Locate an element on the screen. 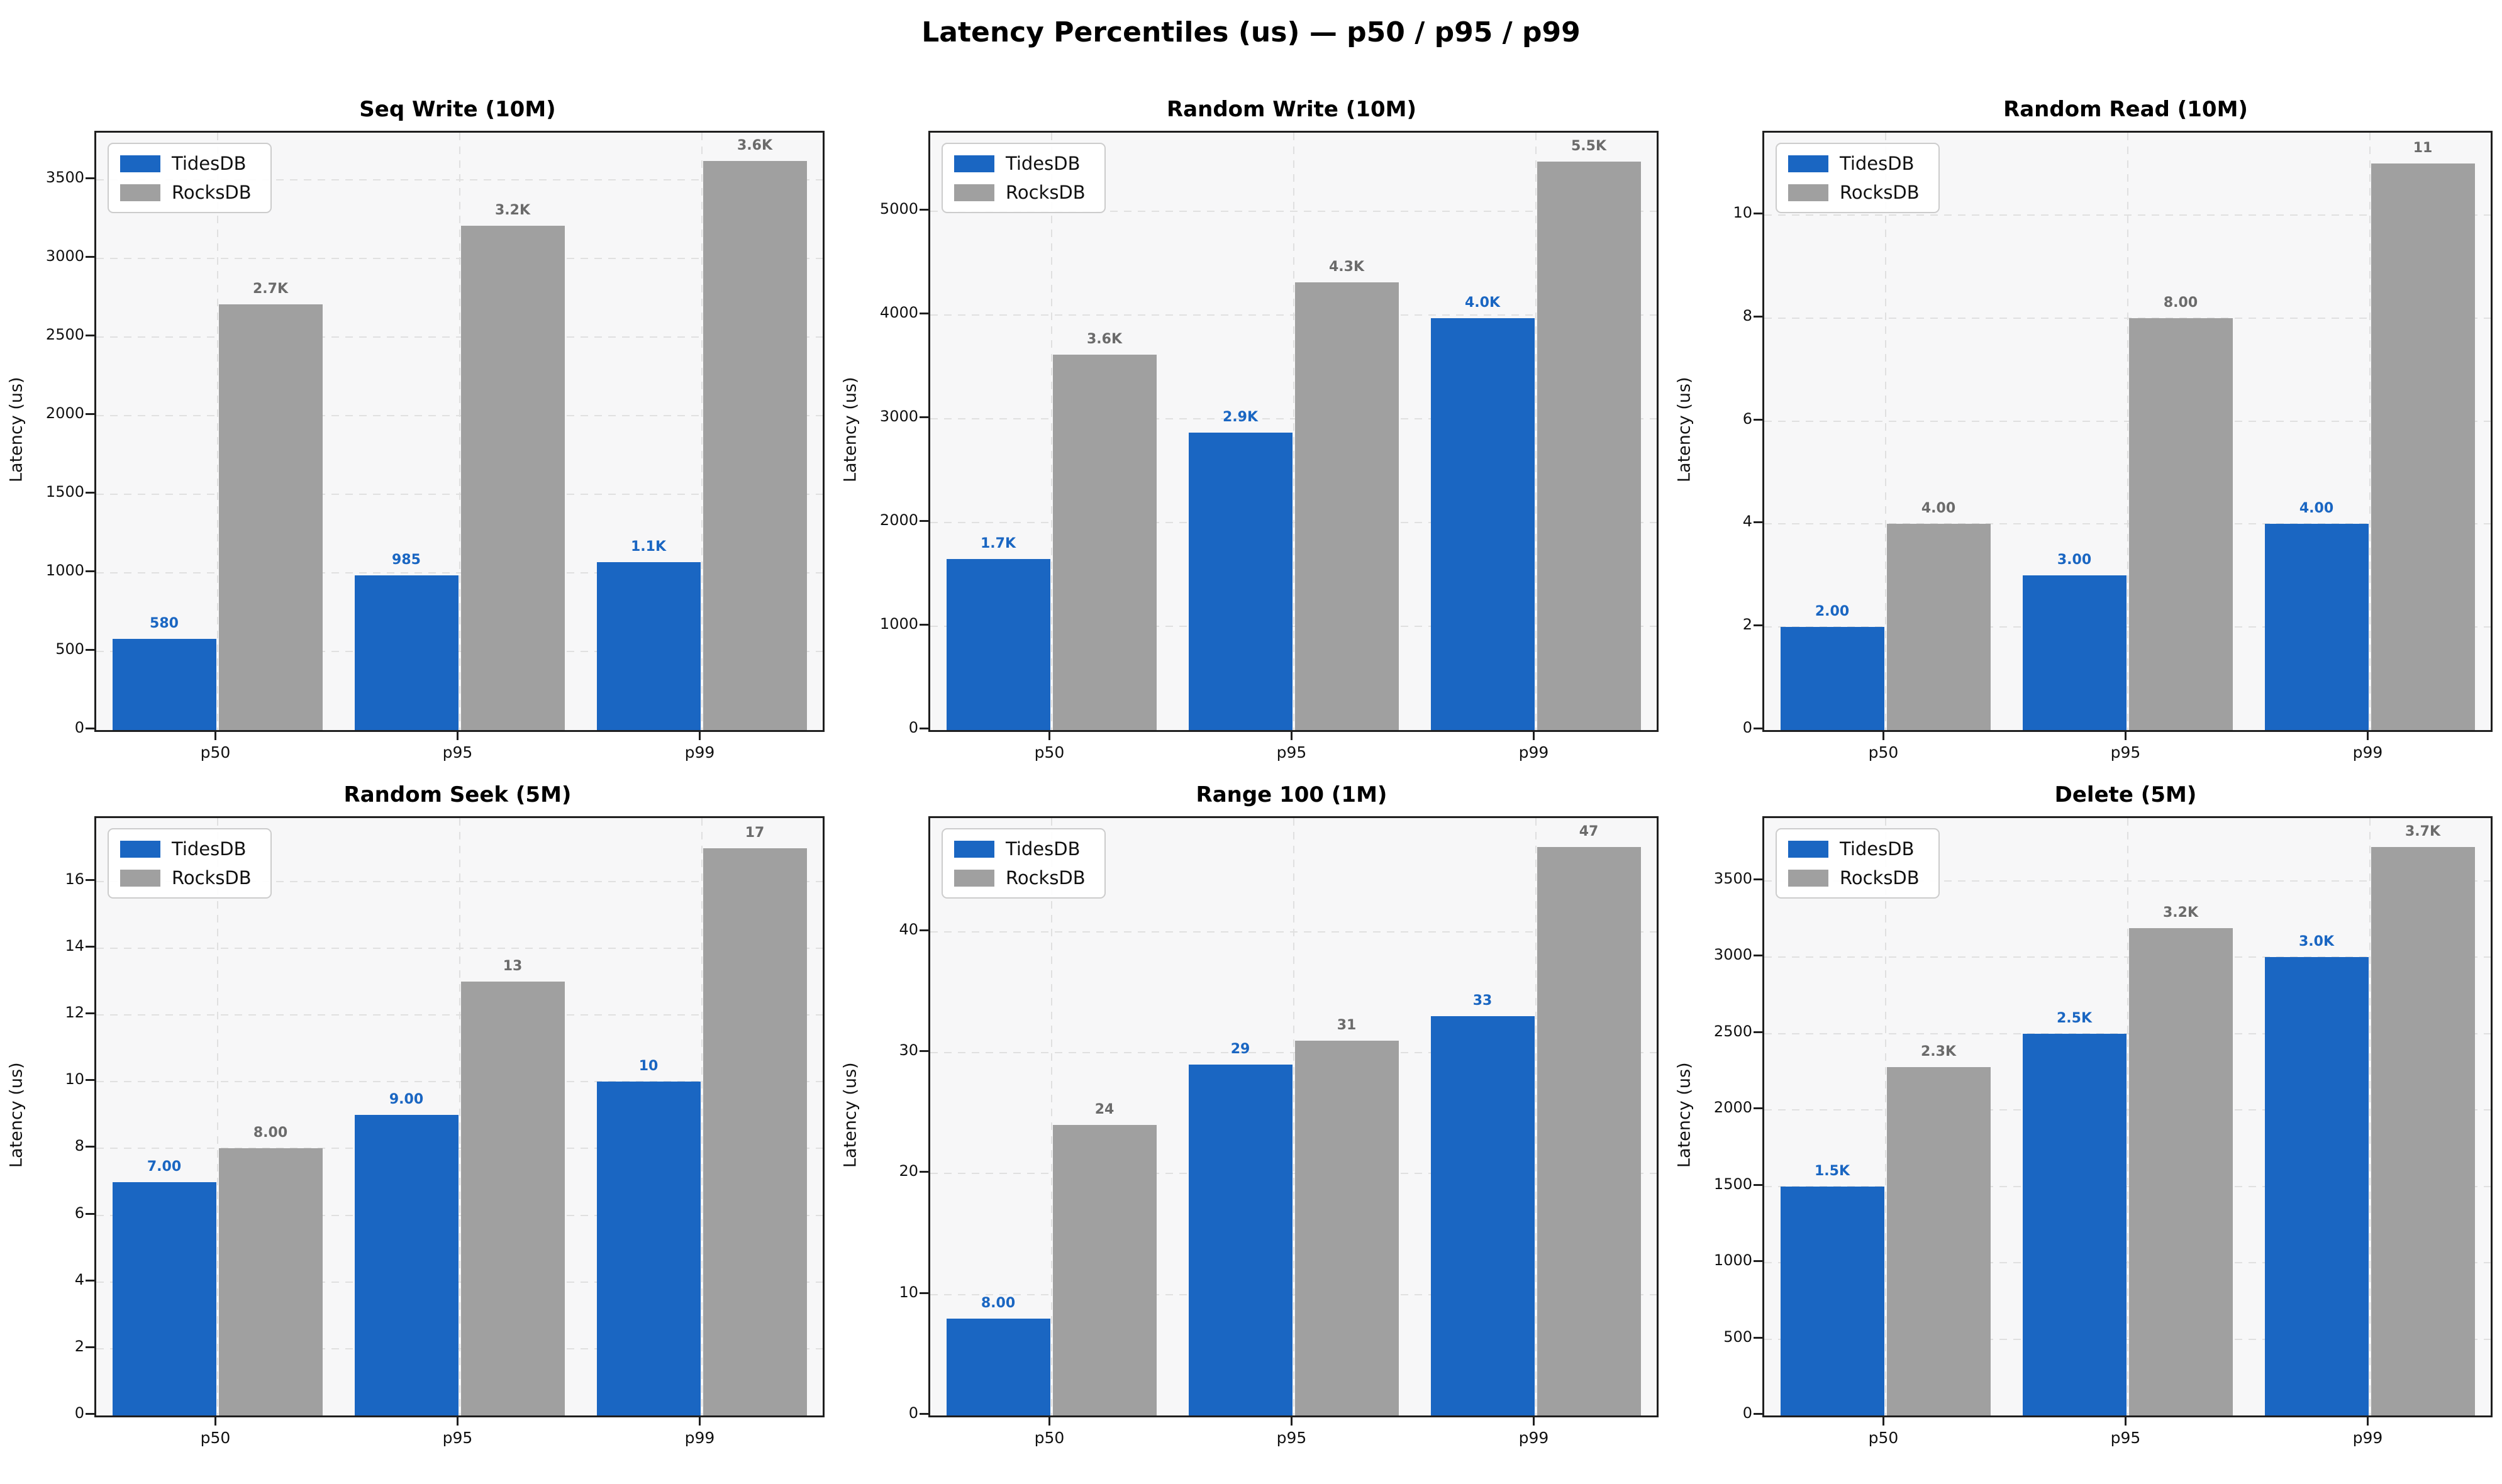 The height and width of the screenshot is (1484, 2502). plot-area: 2.00 4.00 3.00 8.00 4.00 11 TidesDB RocksDB is located at coordinates (2127, 431).